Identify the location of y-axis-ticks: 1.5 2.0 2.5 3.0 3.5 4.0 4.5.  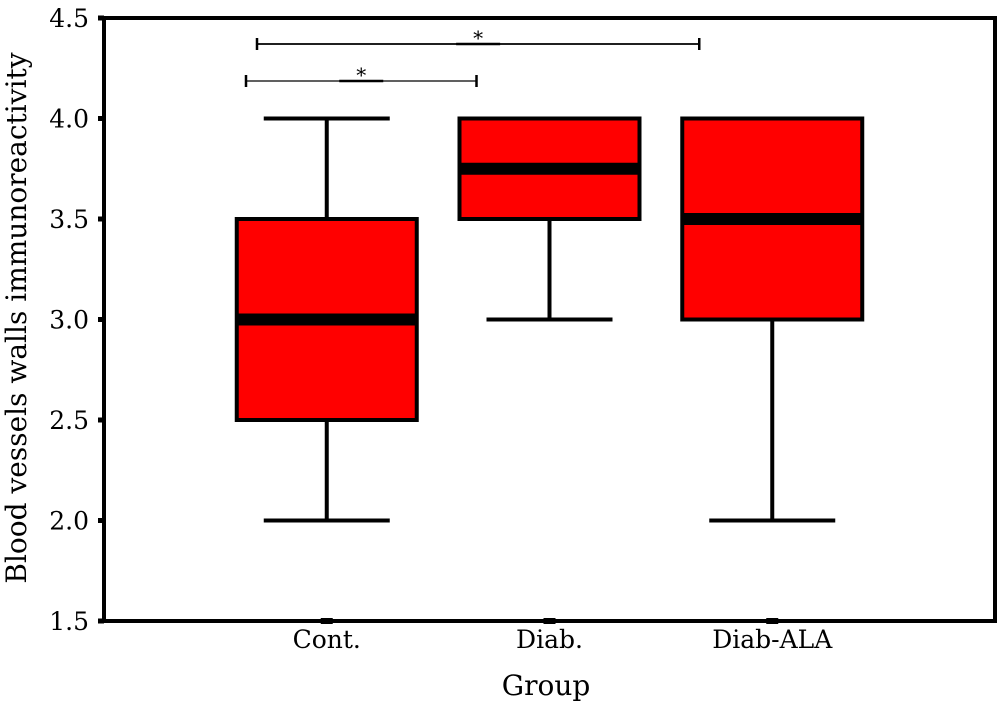
(76, 320).